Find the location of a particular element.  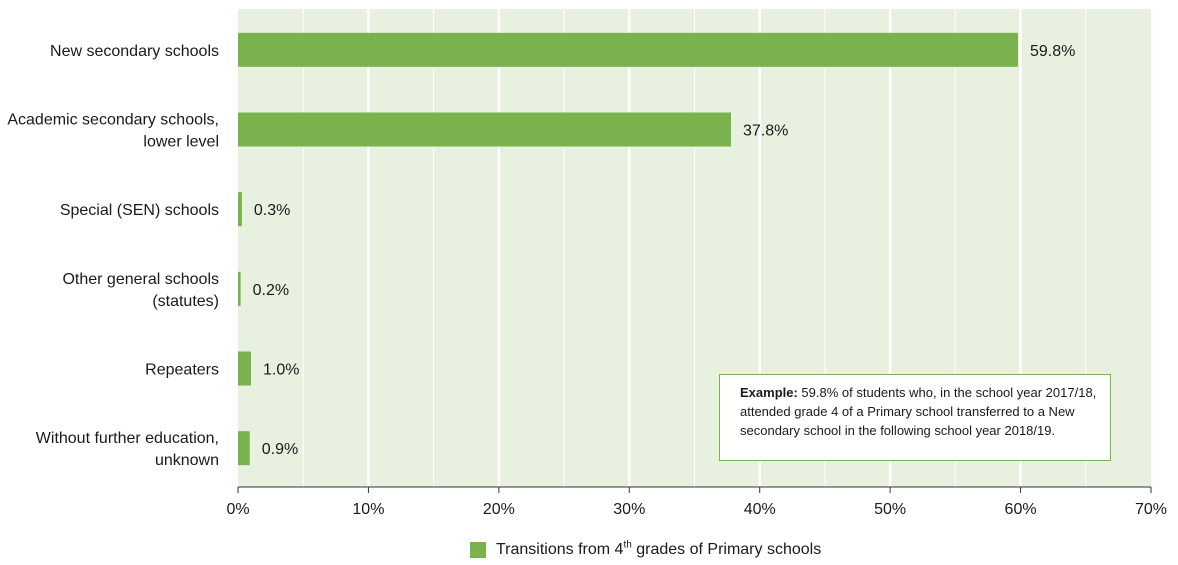

x-tick-label: 30% is located at coordinates (629, 509).